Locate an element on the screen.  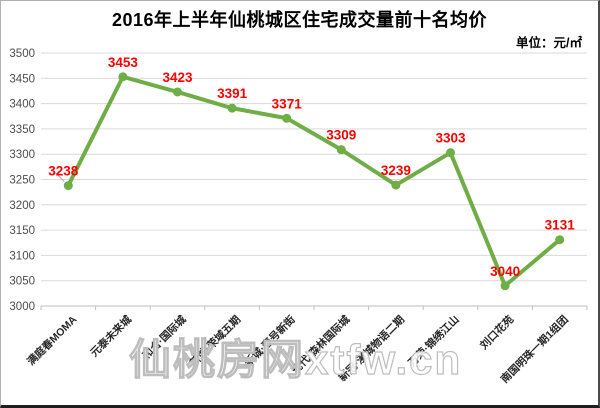
data-point-label: 3423 is located at coordinates (177, 77).